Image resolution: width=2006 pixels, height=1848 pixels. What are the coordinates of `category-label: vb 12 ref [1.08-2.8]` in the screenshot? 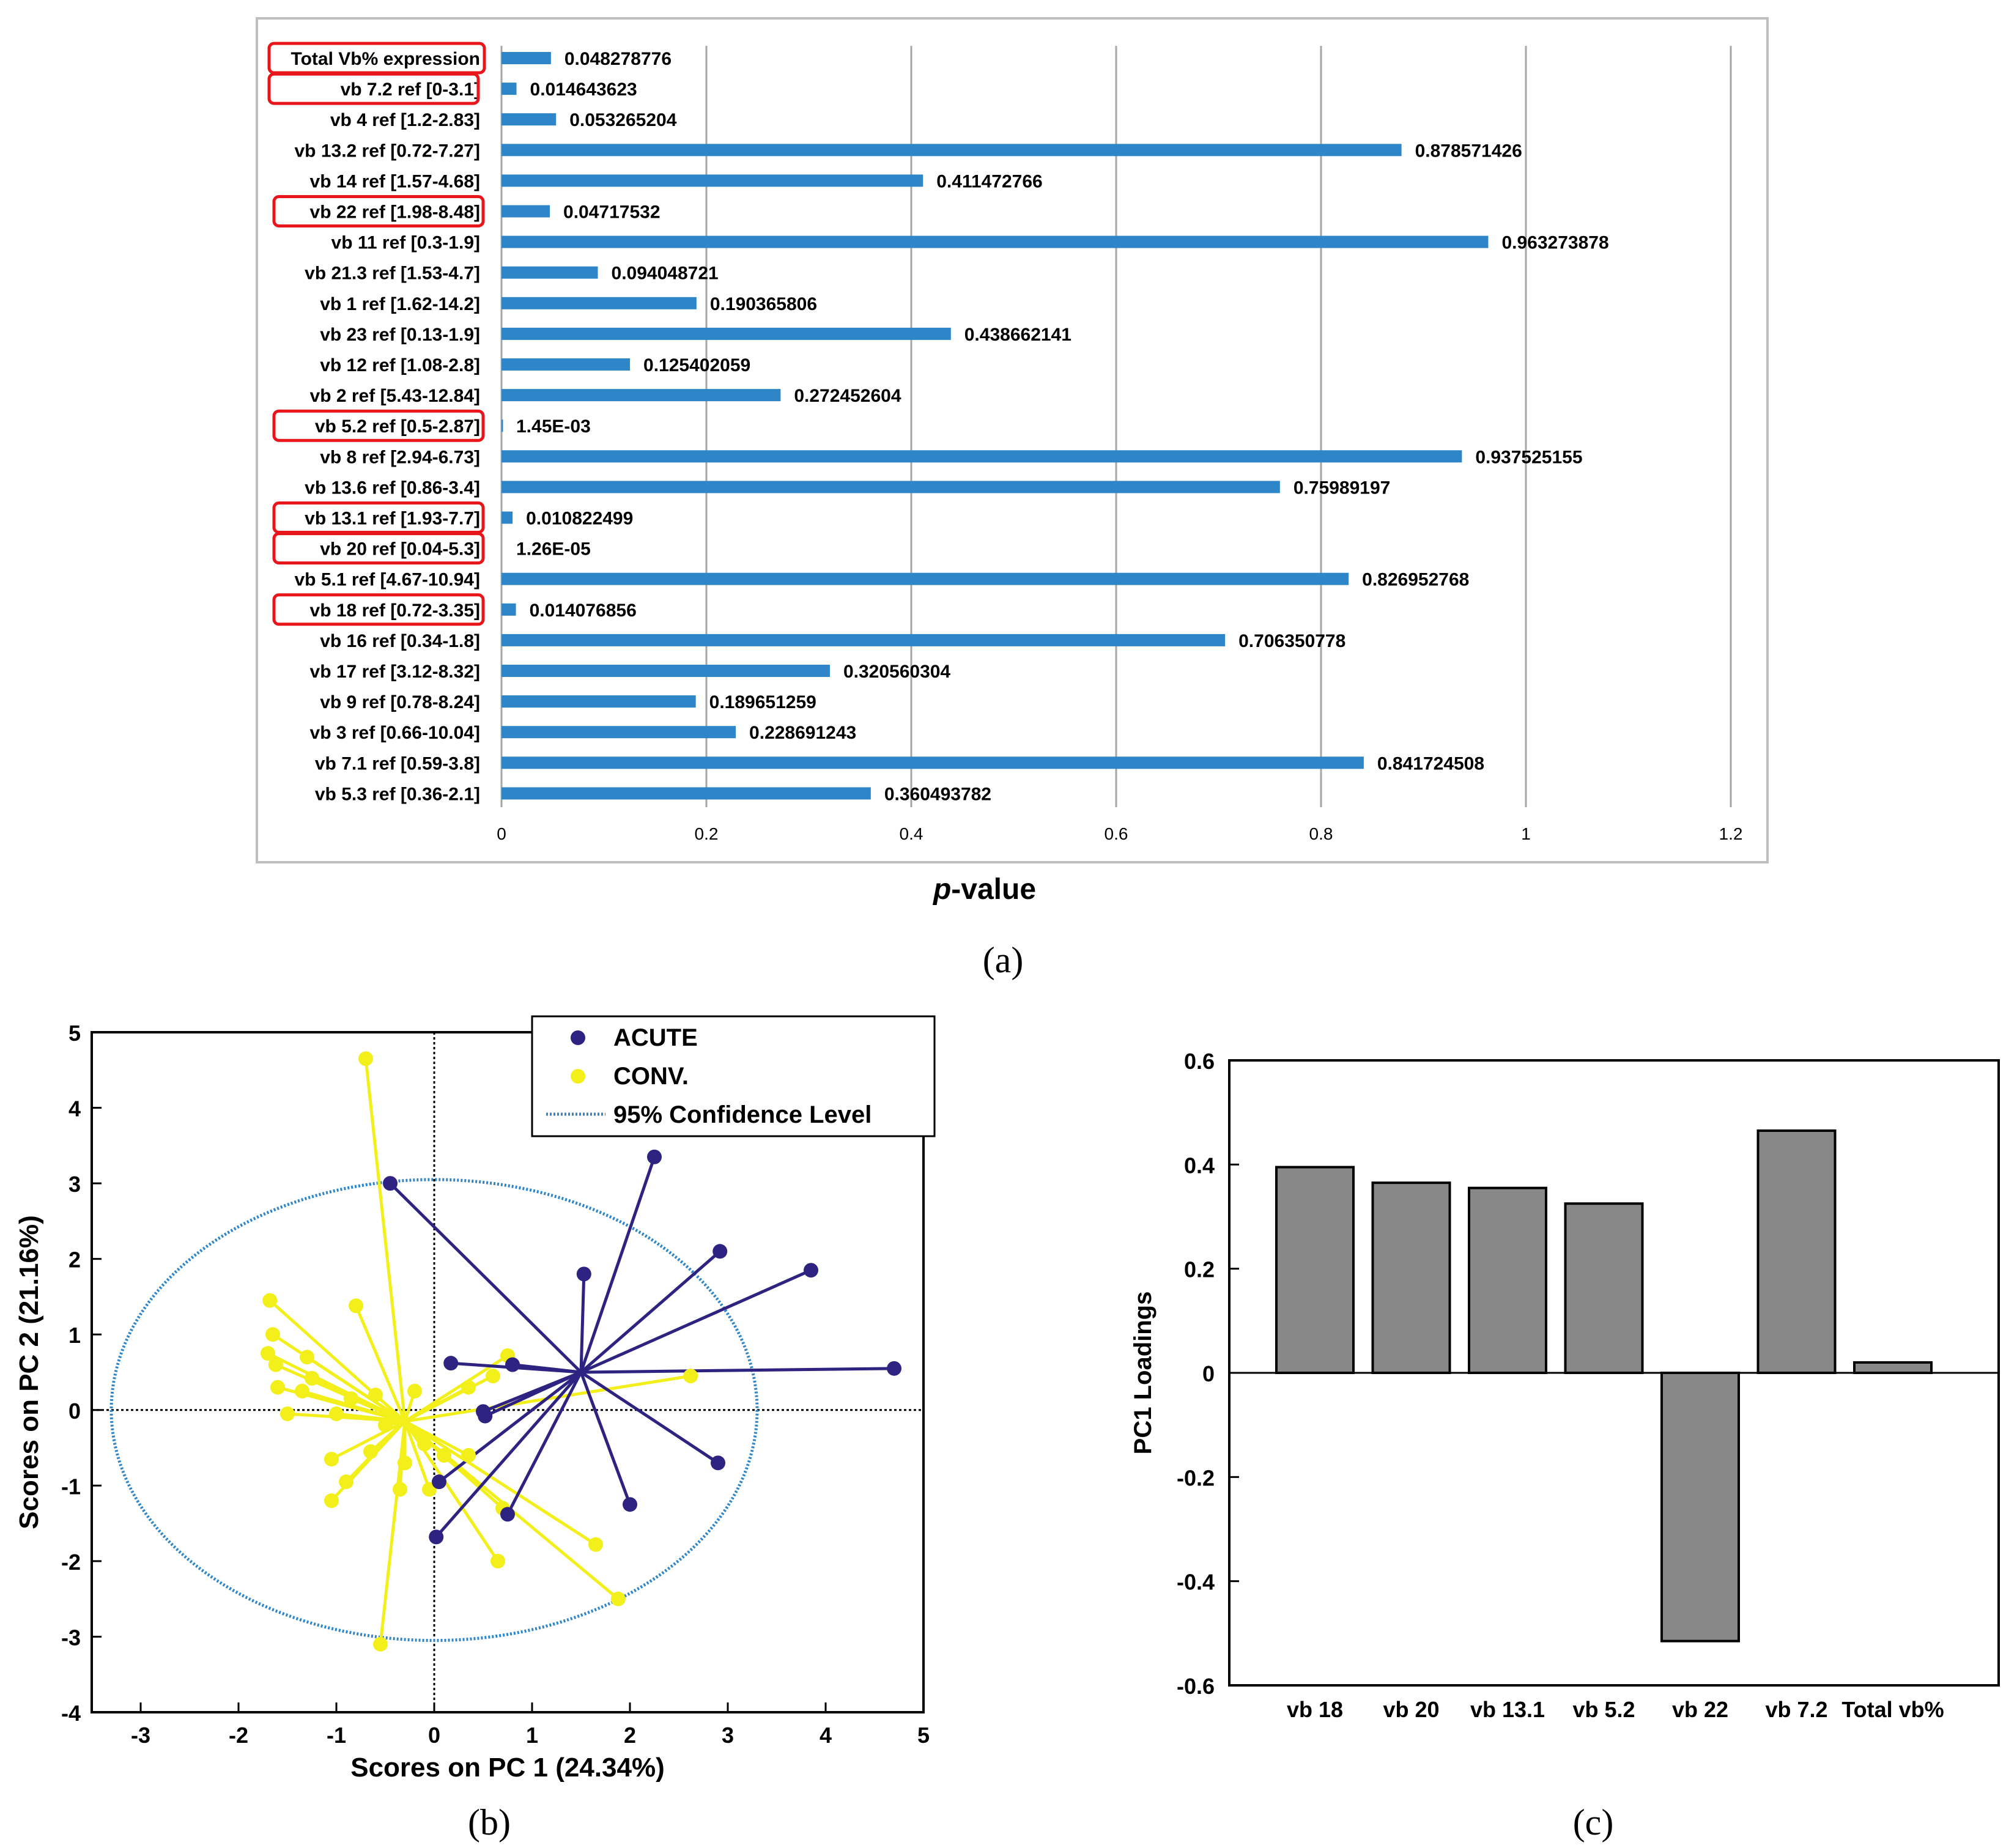 It's located at (400, 365).